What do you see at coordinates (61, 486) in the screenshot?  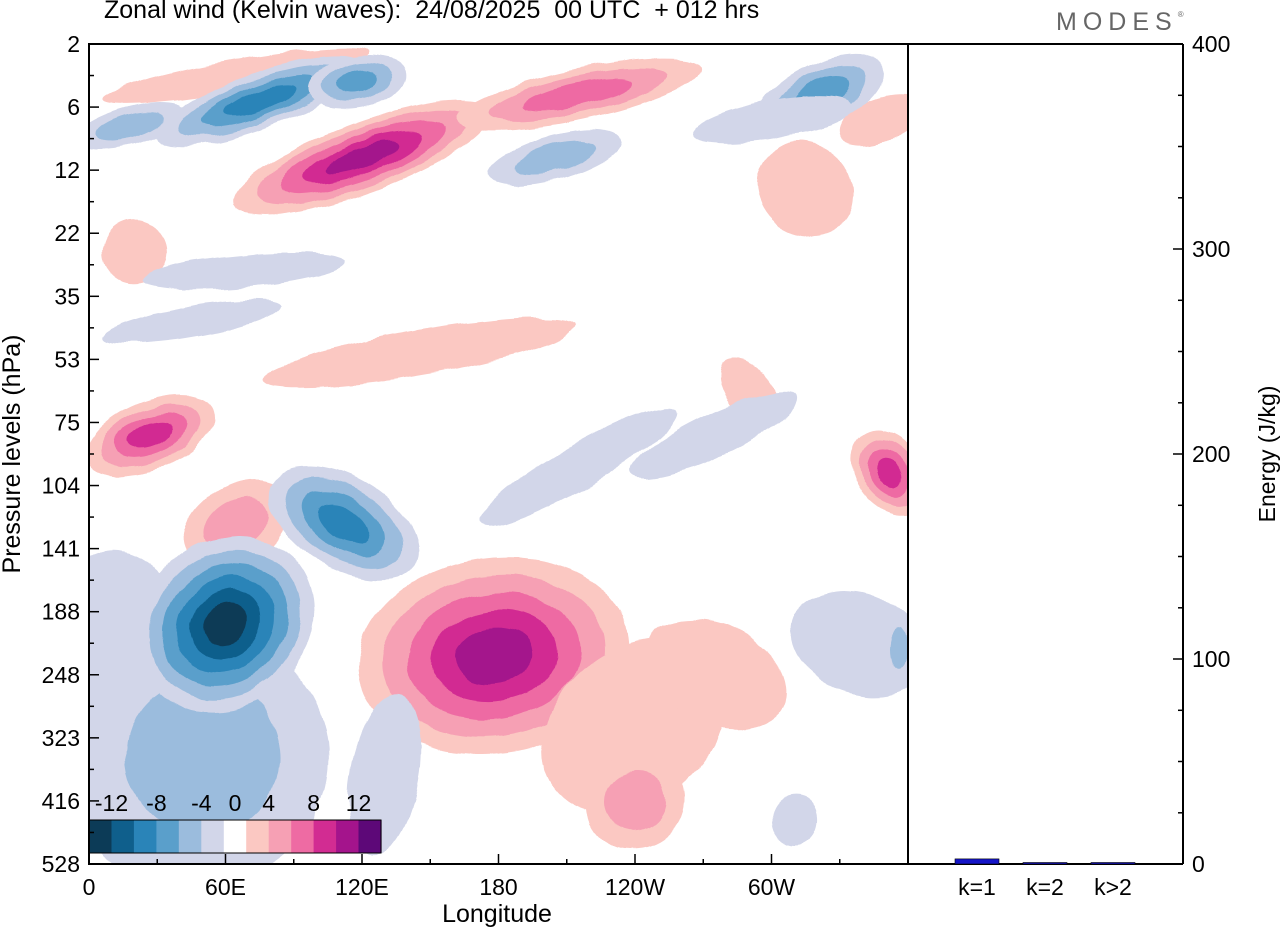 I see `y-tick-label: 104` at bounding box center [61, 486].